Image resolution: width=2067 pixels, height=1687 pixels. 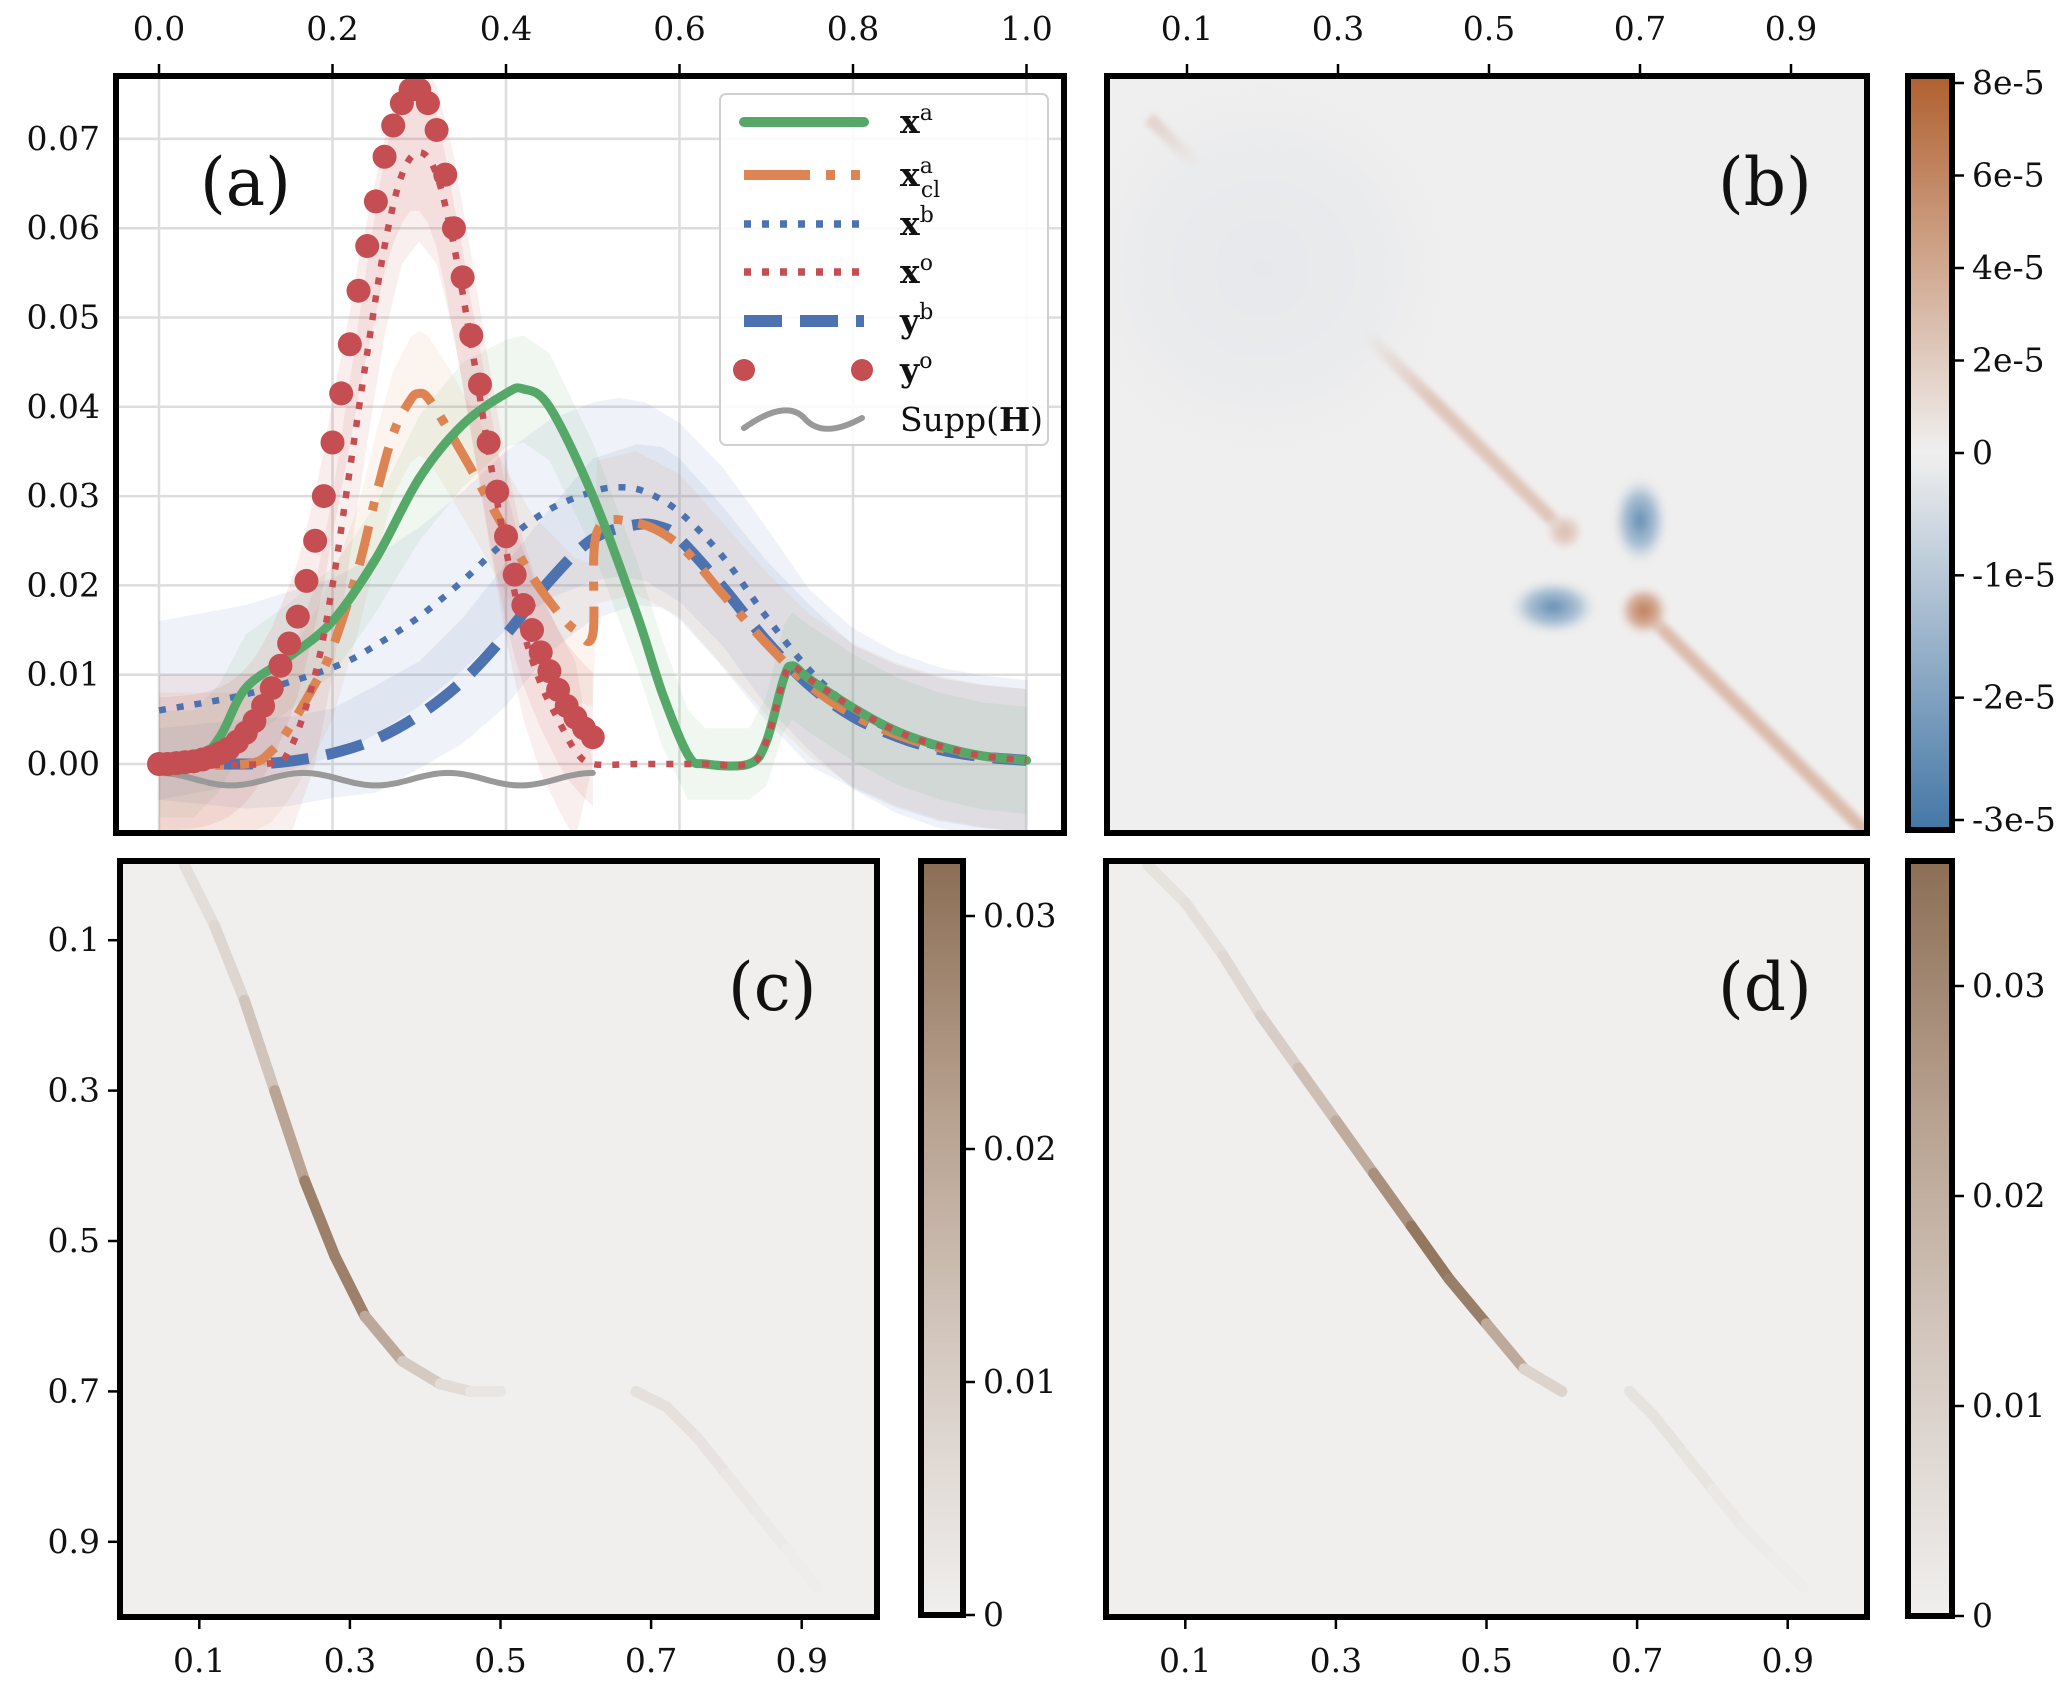 I want to click on x-tick-label: 0.6, so click(x=679, y=28).